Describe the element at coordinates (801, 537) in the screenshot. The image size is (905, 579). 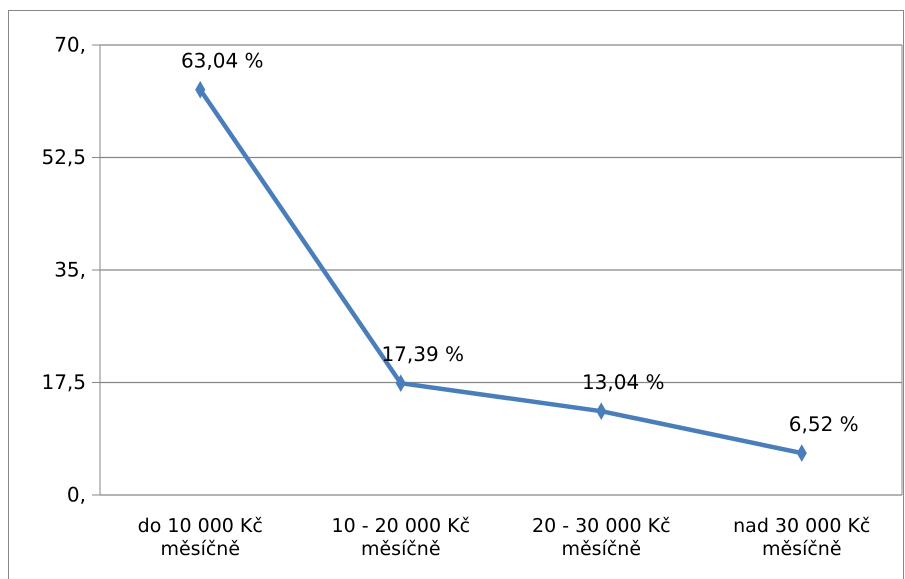
I see `x-tick-label: nad 30 000 Kč měsíčně` at that location.